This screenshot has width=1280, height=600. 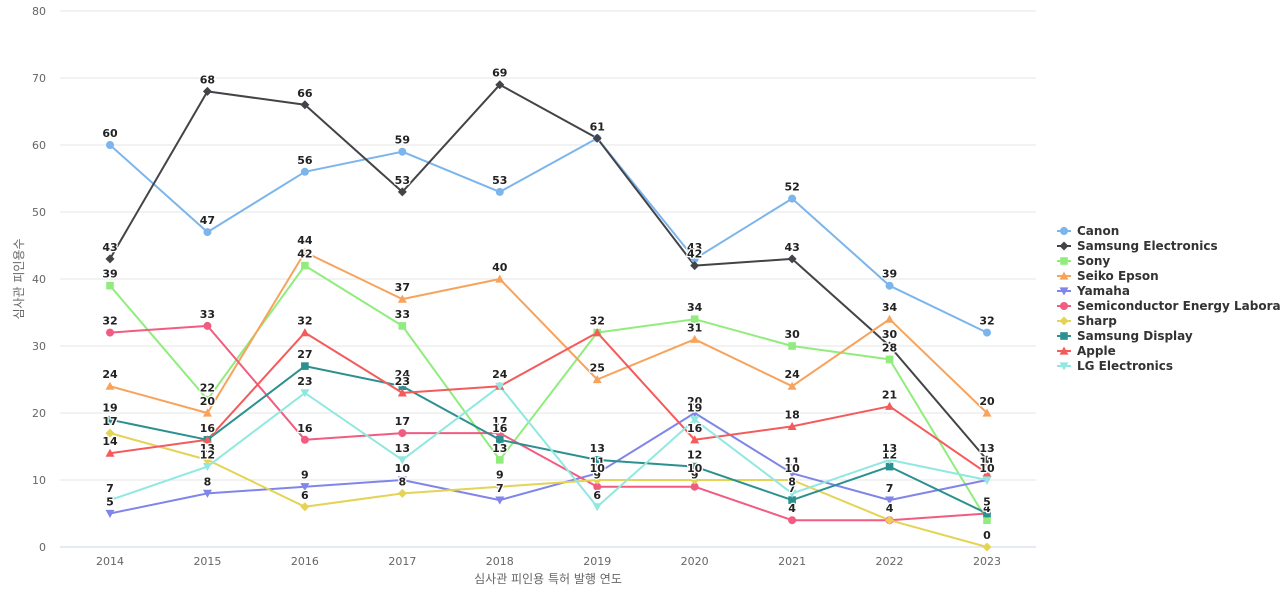 I want to click on y-tick-label: 50, so click(x=39, y=212).